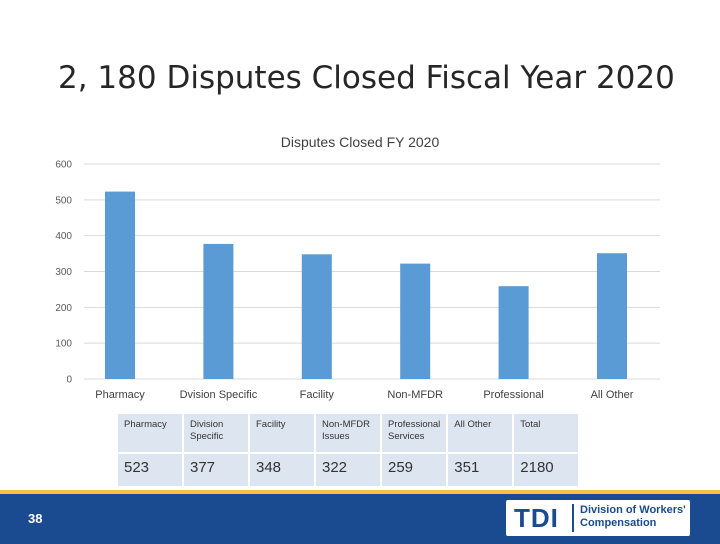 Image resolution: width=720 pixels, height=544 pixels. Describe the element at coordinates (316, 316) in the screenshot. I see `bar-facility` at that location.